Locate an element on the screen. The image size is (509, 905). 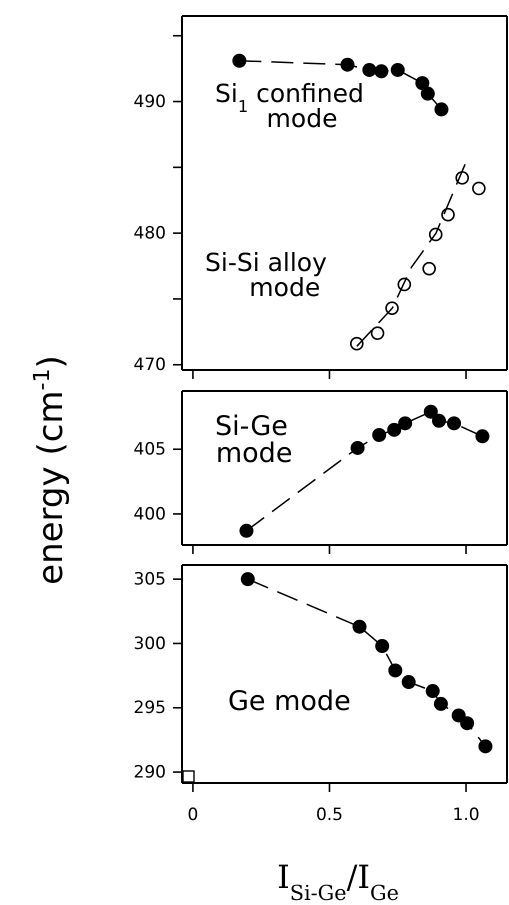
annotation: Si-Si alloy mode is located at coordinates (266, 275).